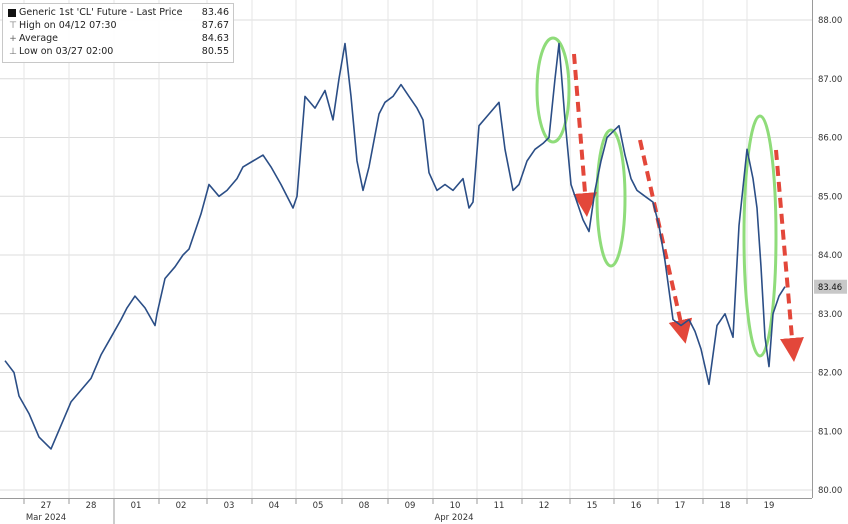 This screenshot has height=524, width=848. I want to click on x-month-label: Mar 2024, so click(46, 518).